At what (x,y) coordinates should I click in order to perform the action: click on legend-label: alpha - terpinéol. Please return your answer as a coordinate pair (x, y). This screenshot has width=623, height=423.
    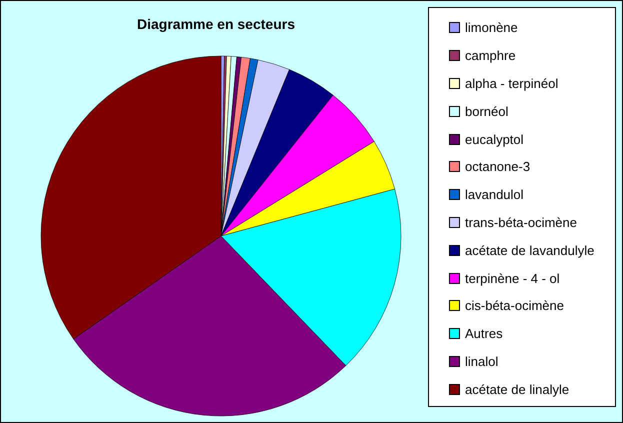
    Looking at the image, I should click on (511, 83).